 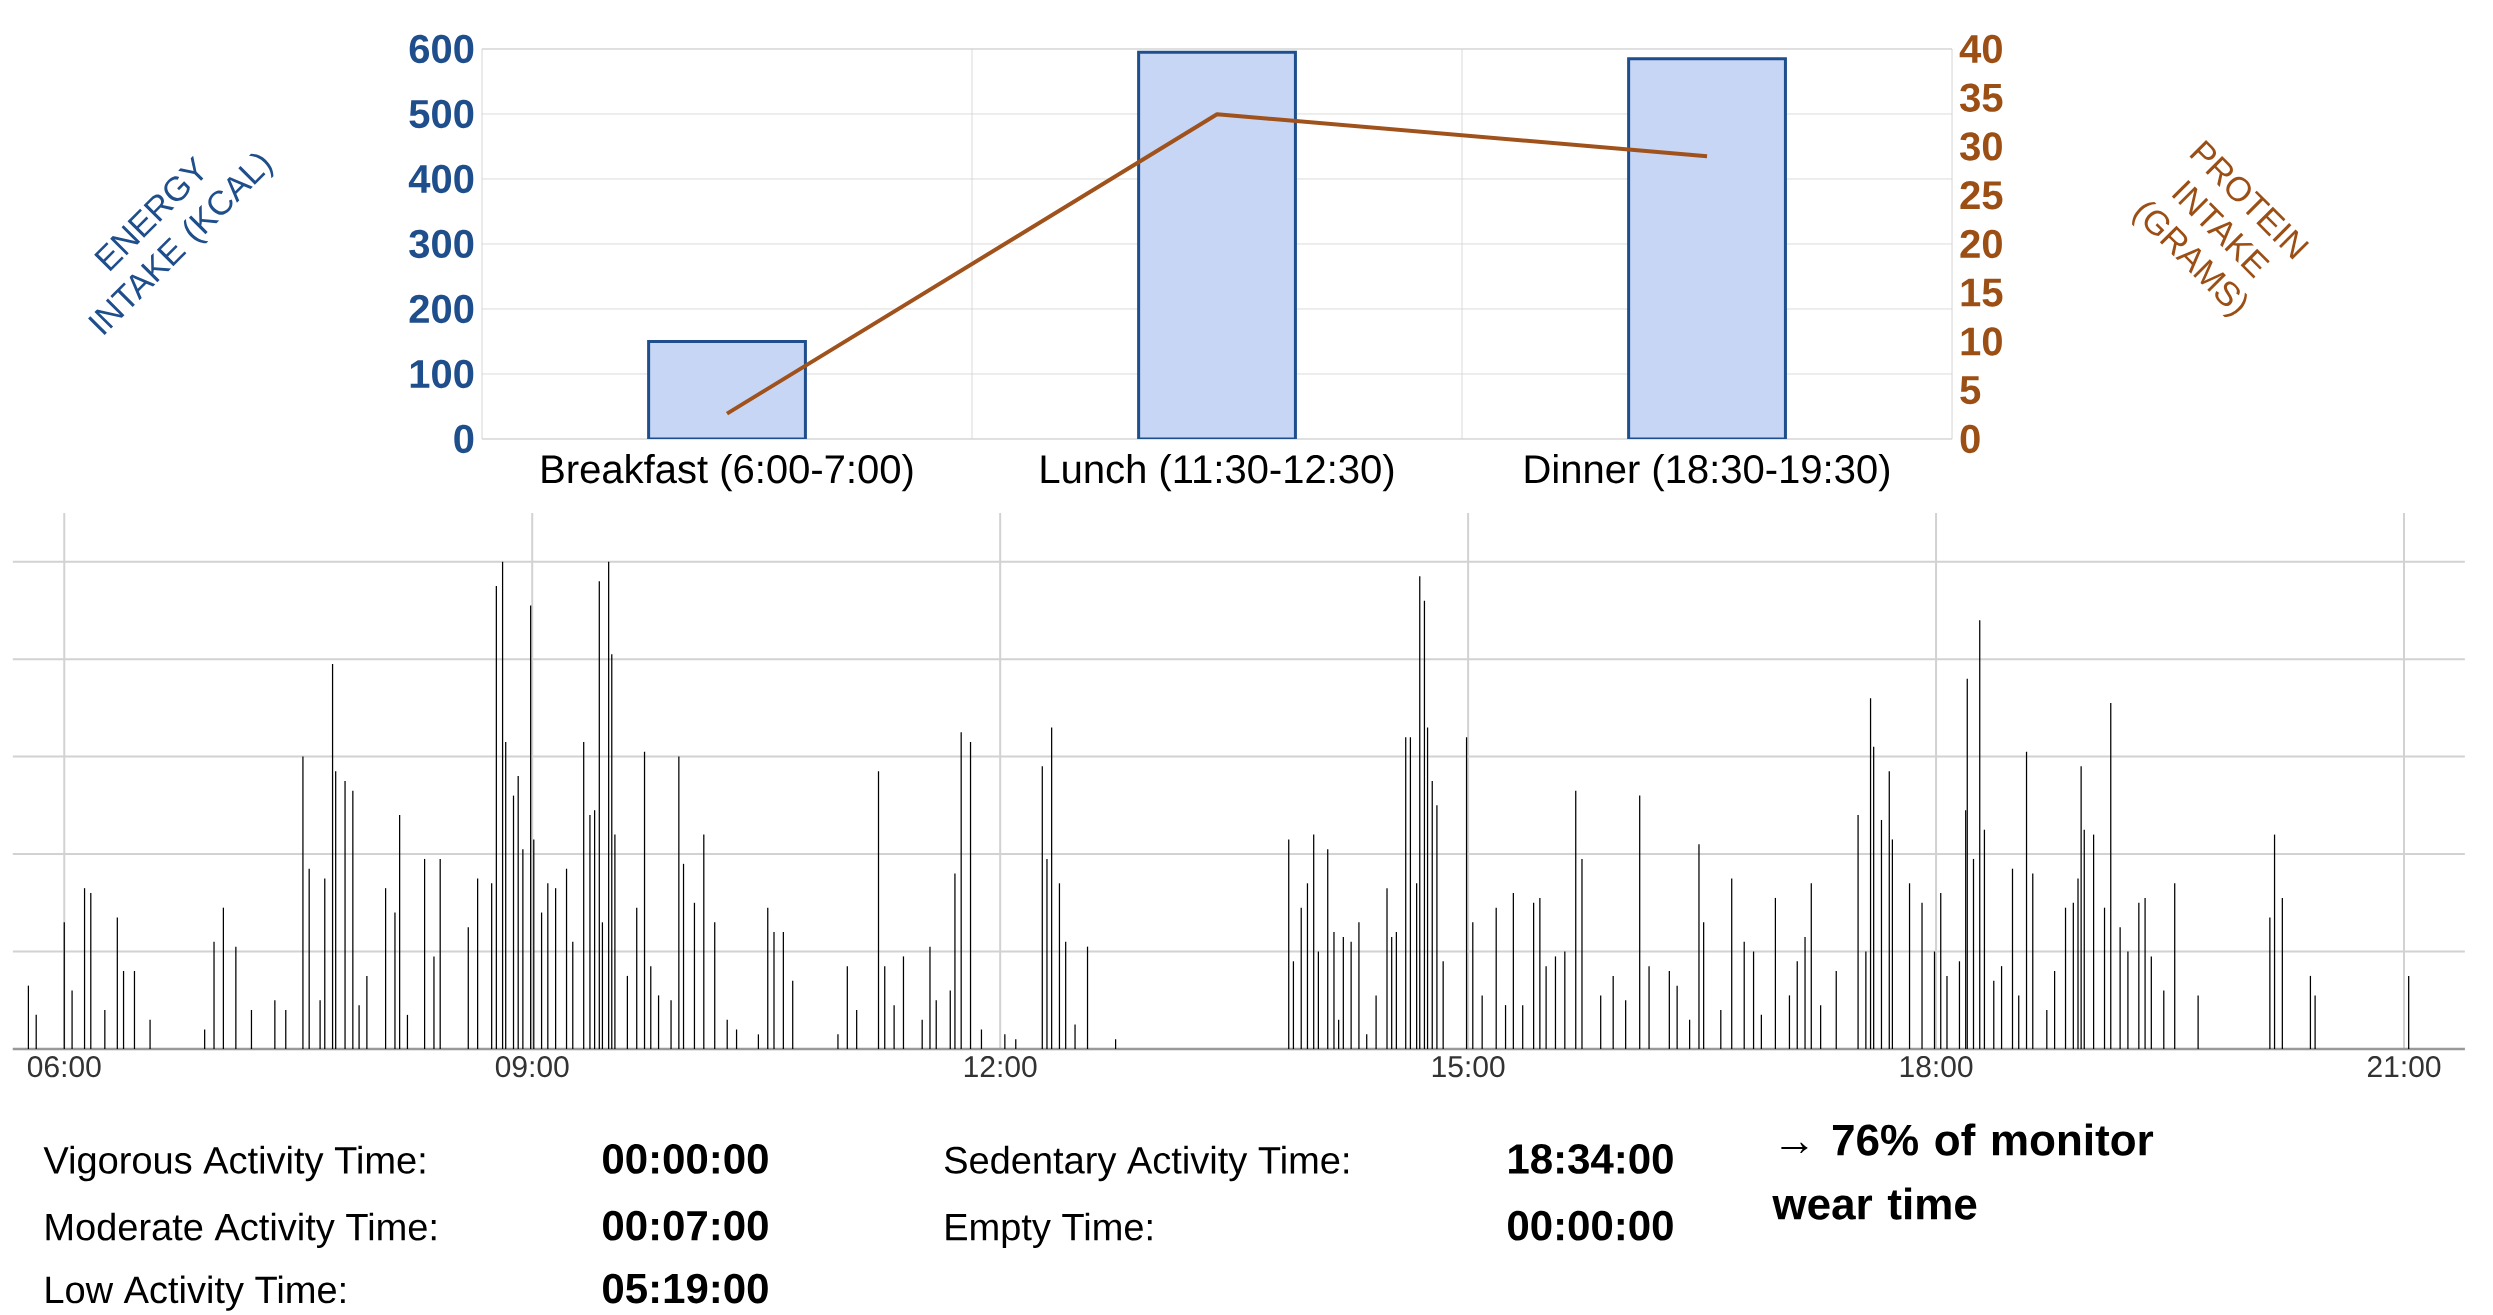 I want to click on x-tick-label: 21:00, so click(x=2404, y=1067).